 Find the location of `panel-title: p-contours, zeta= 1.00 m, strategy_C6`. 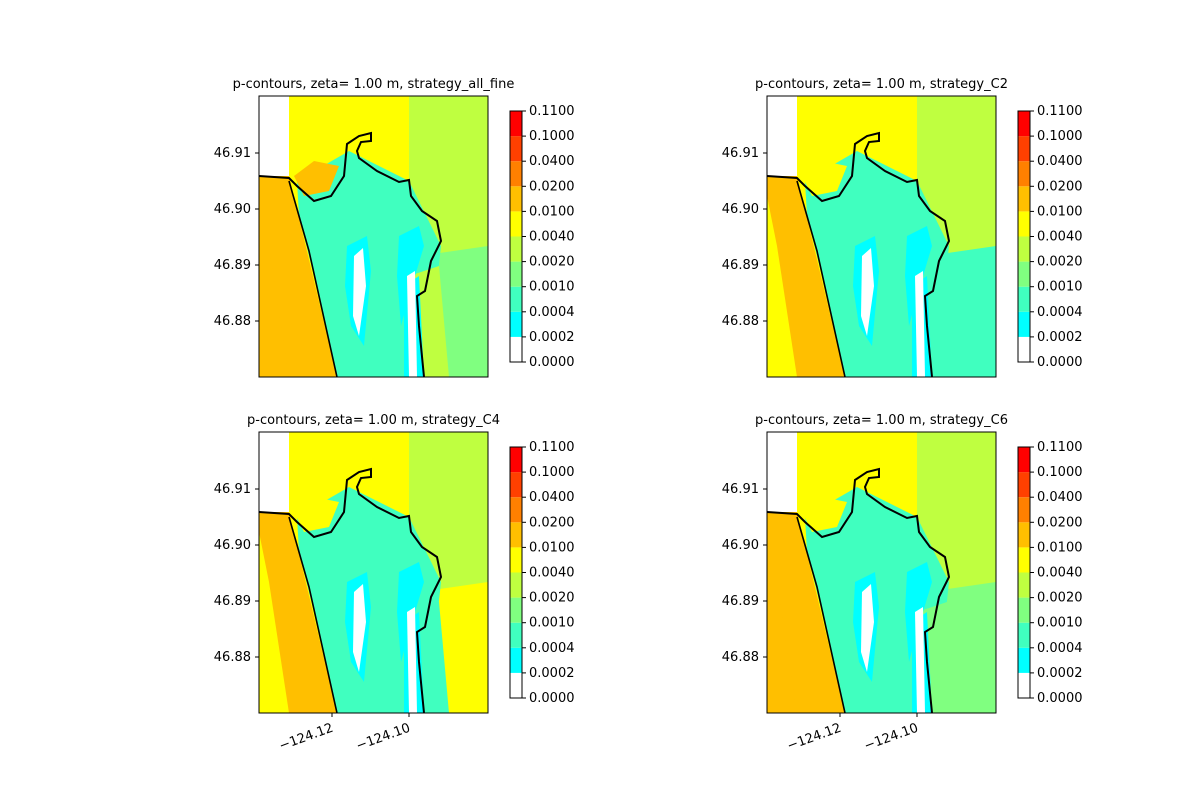

panel-title: p-contours, zeta= 1.00 m, strategy_C6 is located at coordinates (881, 420).